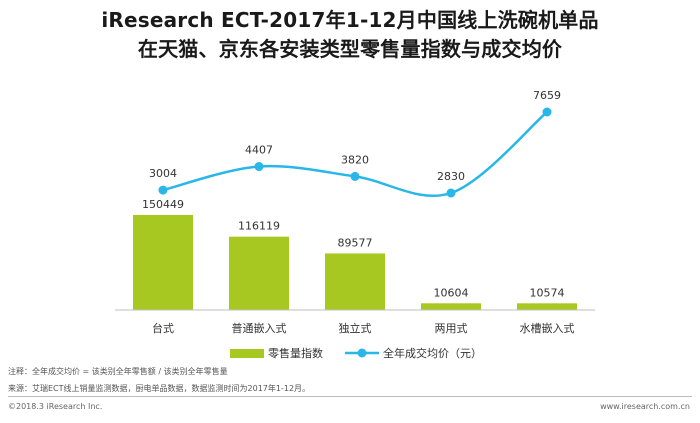  What do you see at coordinates (259, 226) in the screenshot?
I see `bar-value-label-1: 116119` at bounding box center [259, 226].